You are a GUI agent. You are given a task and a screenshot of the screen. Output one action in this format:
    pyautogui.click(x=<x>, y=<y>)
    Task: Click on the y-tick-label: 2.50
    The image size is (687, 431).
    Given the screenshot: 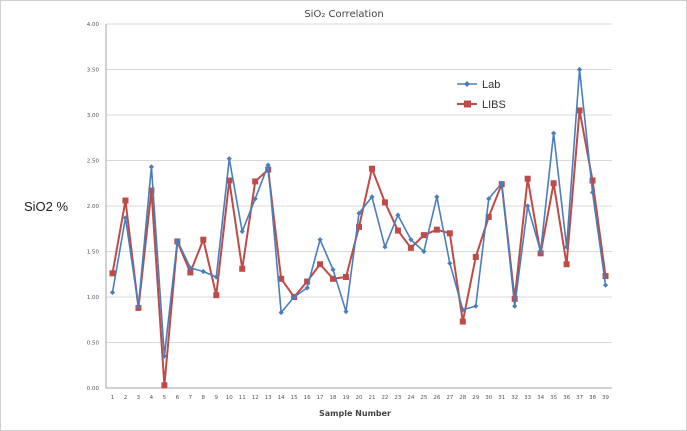 What is the action you would take?
    pyautogui.click(x=93, y=162)
    